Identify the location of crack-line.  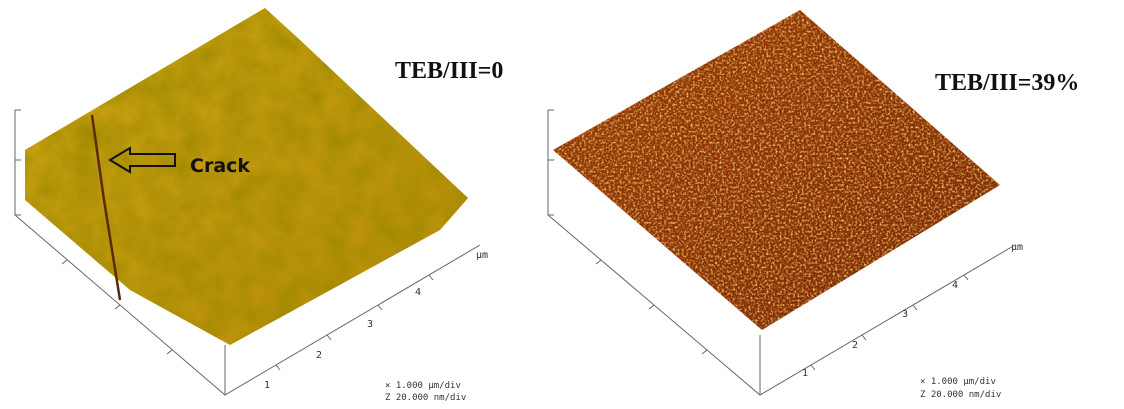
(106, 207).